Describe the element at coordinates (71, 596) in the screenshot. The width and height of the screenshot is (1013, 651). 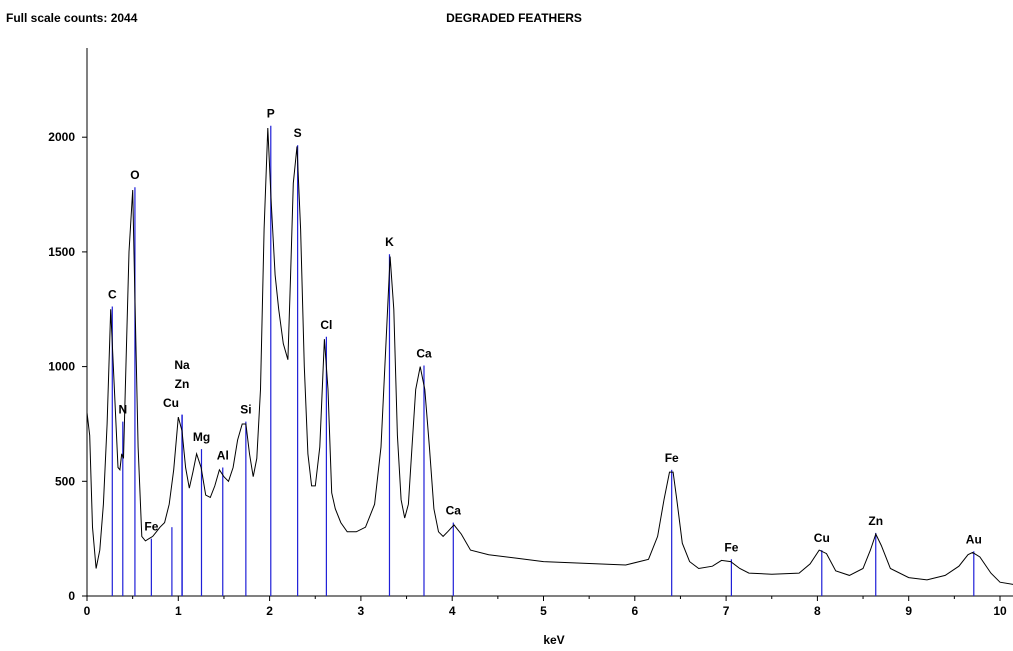
I see `y-tick-label: 0` at that location.